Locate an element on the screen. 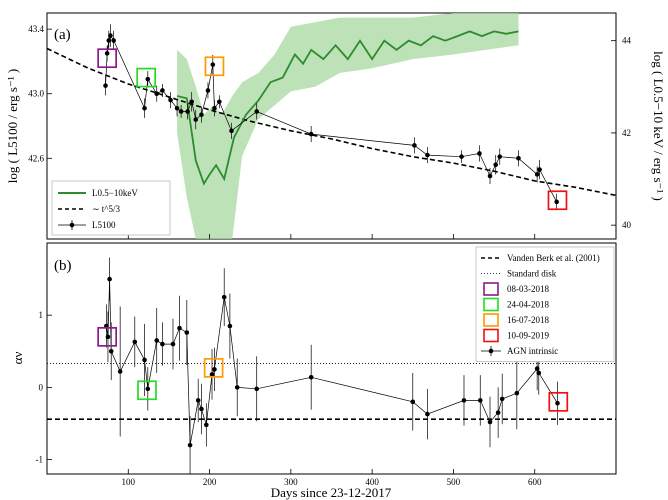 The height and width of the screenshot is (500, 668). legend-powerlaw: ∼ t^5/3 is located at coordinates (106, 209).